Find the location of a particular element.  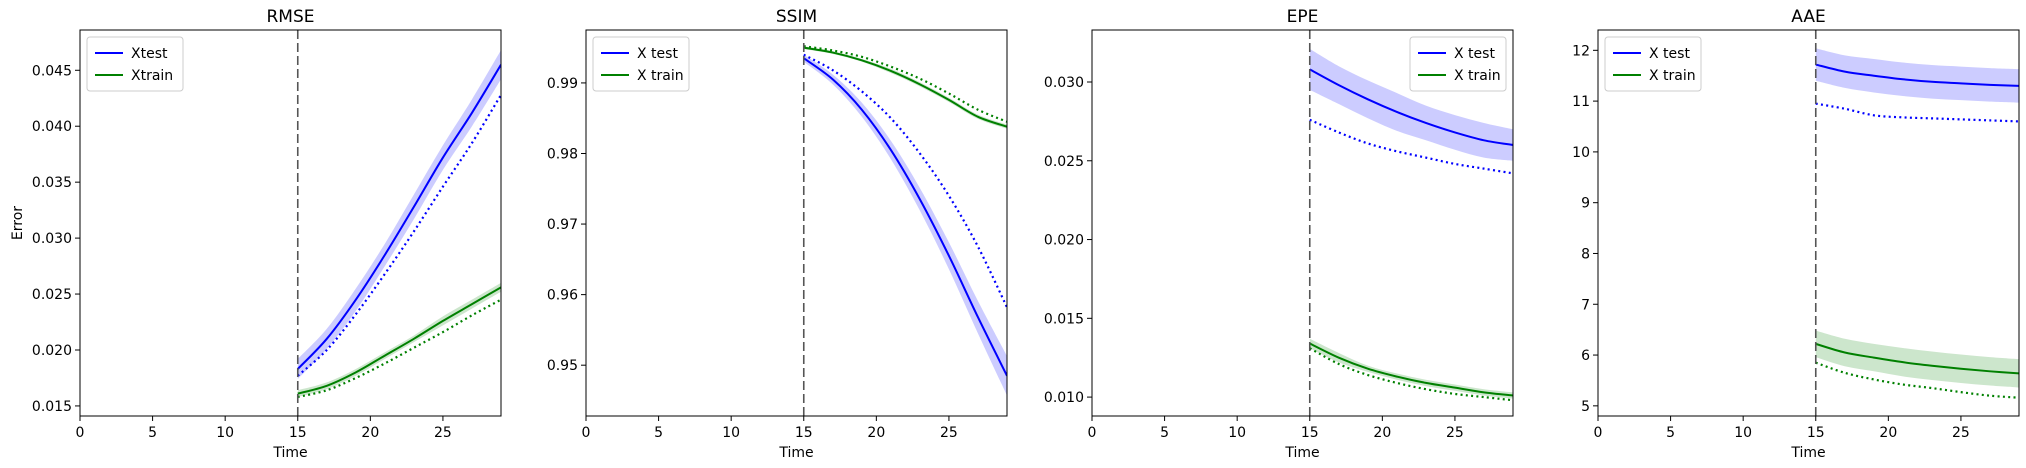

y-tick-label: 10 is located at coordinates (1581, 153).